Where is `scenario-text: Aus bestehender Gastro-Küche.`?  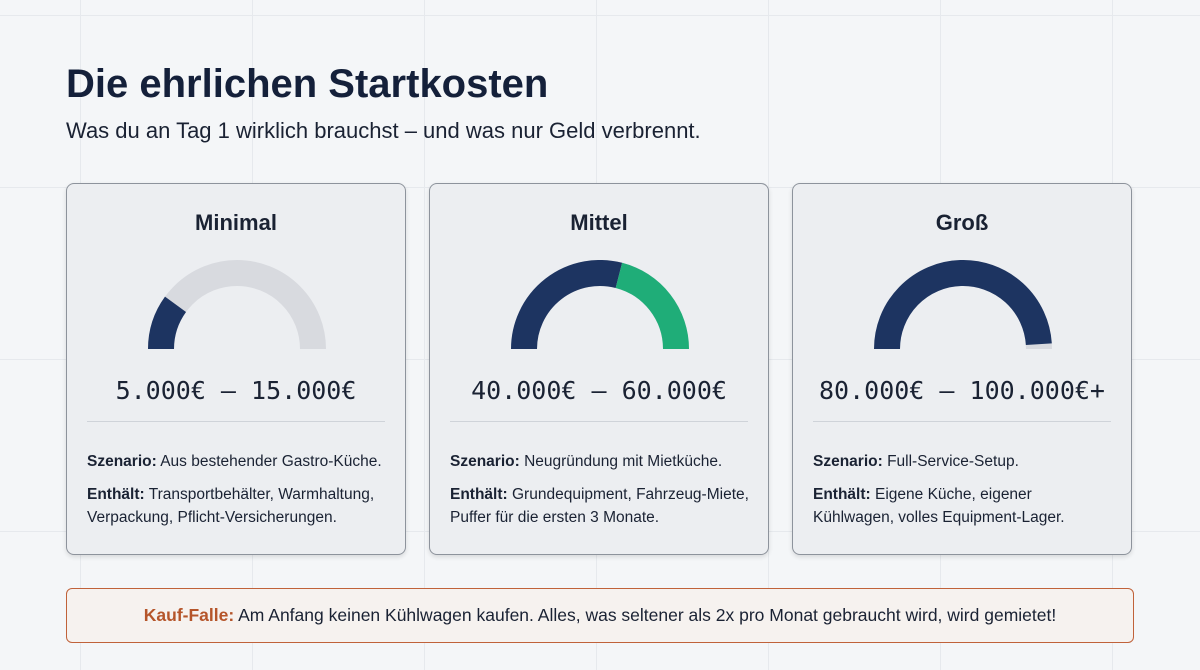 scenario-text: Aus bestehender Gastro-Küche. is located at coordinates (271, 461).